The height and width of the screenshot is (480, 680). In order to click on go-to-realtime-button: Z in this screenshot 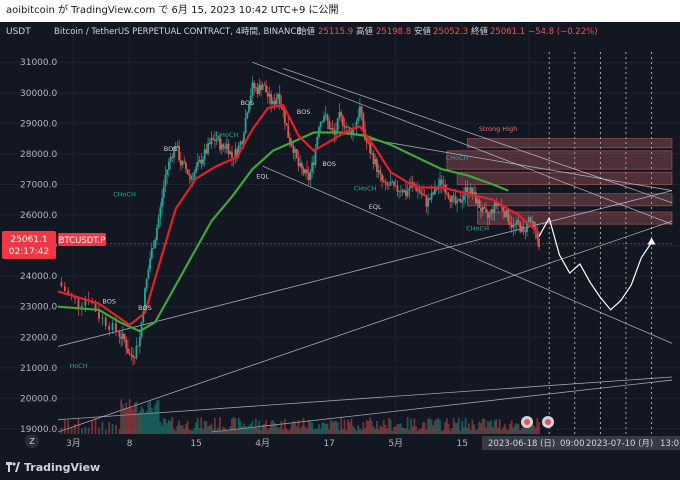, I will do `click(32, 441)`.